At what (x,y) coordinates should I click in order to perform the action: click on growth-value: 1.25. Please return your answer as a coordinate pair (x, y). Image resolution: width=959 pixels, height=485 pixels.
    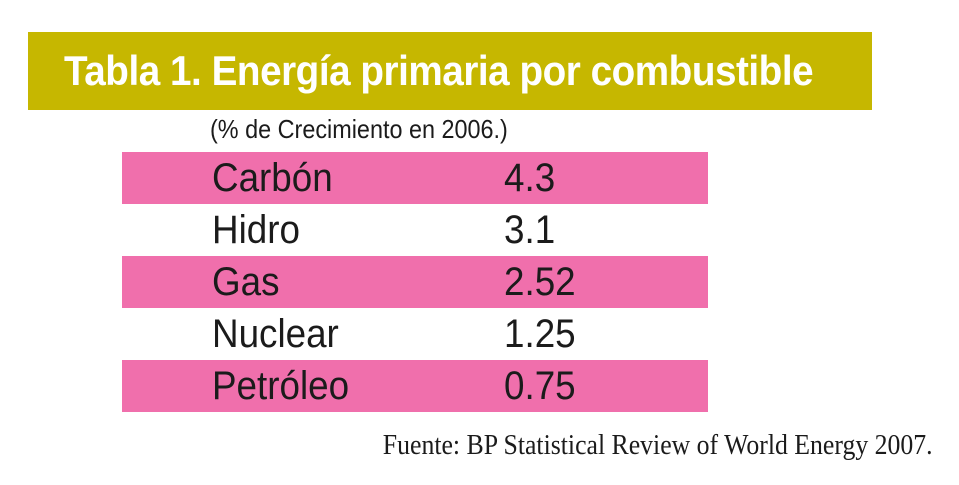
    Looking at the image, I should click on (540, 334).